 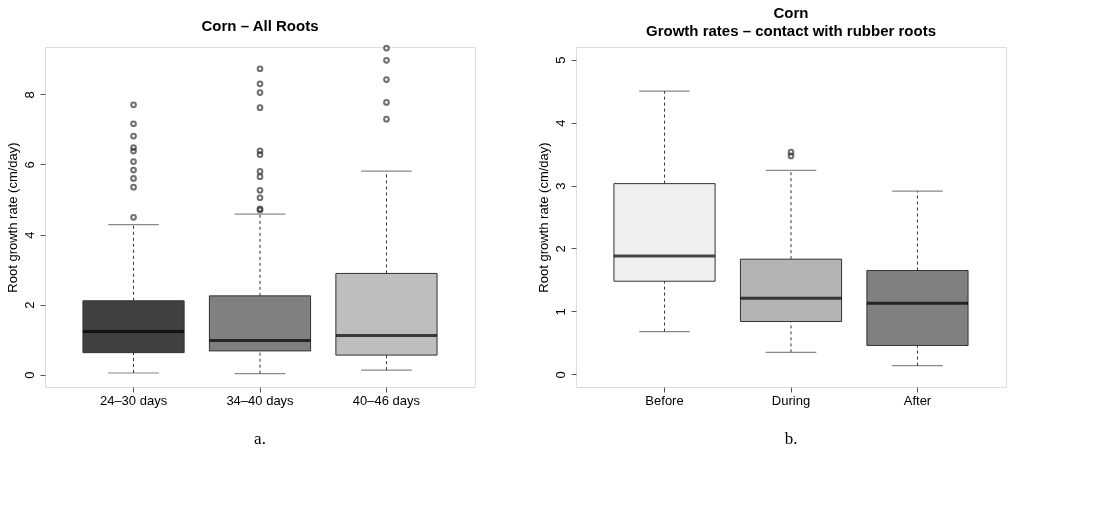 I want to click on x-tick-label: 24–30 days, so click(x=133, y=400).